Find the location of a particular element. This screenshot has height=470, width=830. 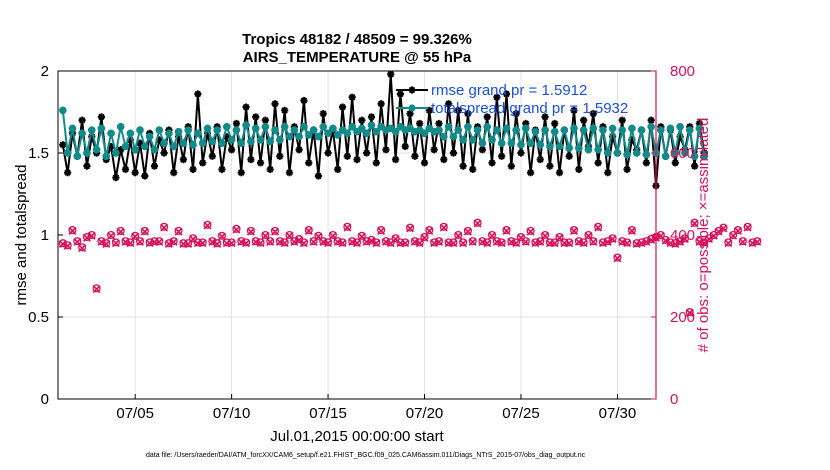

legend-spread-label: totalspread grand pr = 1.5932 is located at coordinates (529, 108).